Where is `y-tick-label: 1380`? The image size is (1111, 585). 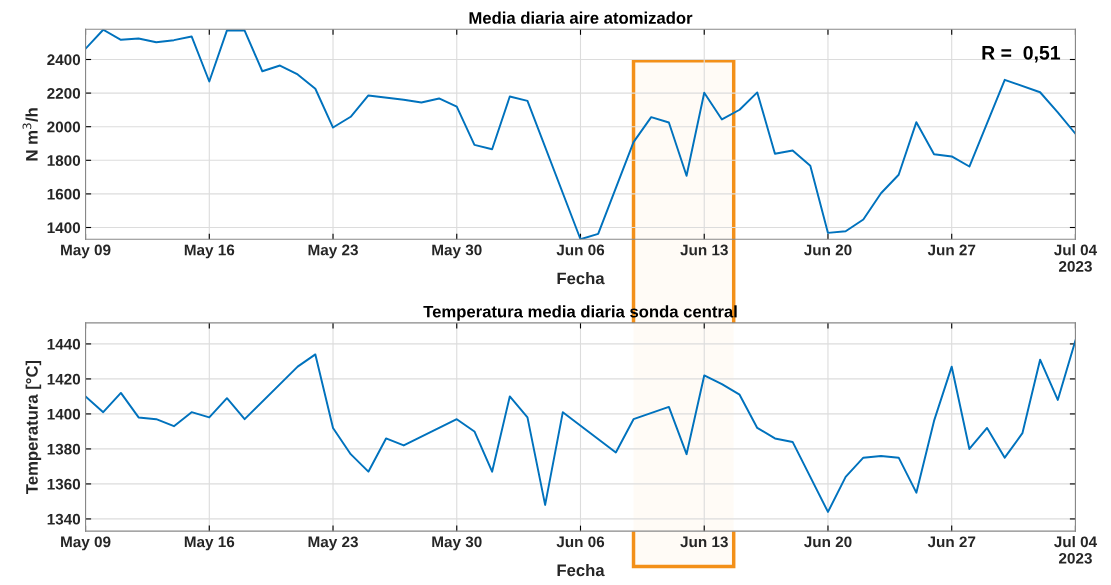
y-tick-label: 1380 is located at coordinates (64, 449).